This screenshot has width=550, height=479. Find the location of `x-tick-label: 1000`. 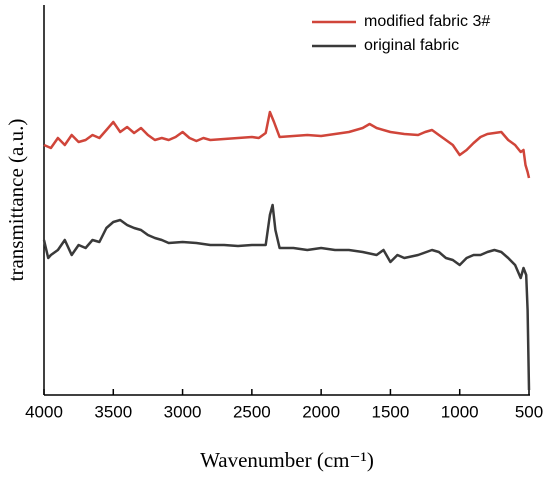

x-tick-label: 1000 is located at coordinates (460, 411).